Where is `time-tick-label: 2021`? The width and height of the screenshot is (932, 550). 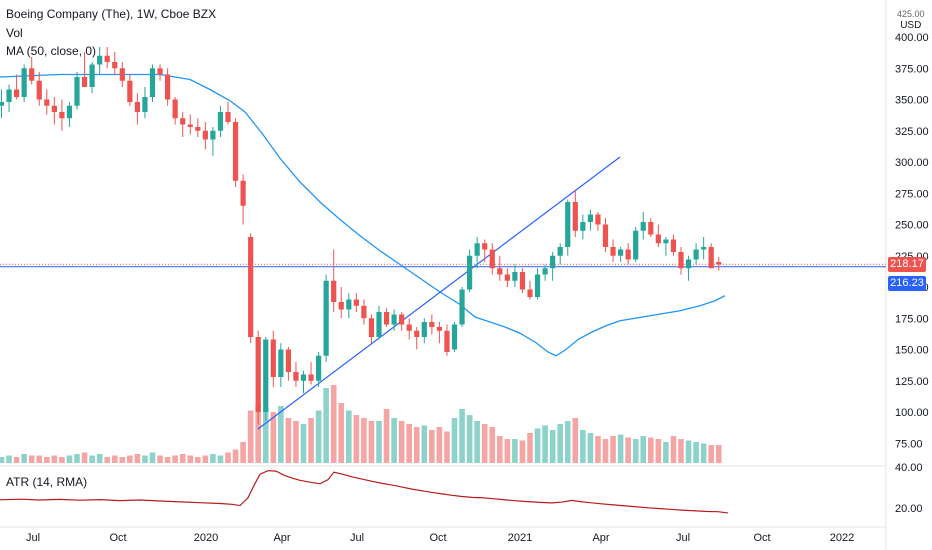
time-tick-label: 2021 is located at coordinates (520, 538).